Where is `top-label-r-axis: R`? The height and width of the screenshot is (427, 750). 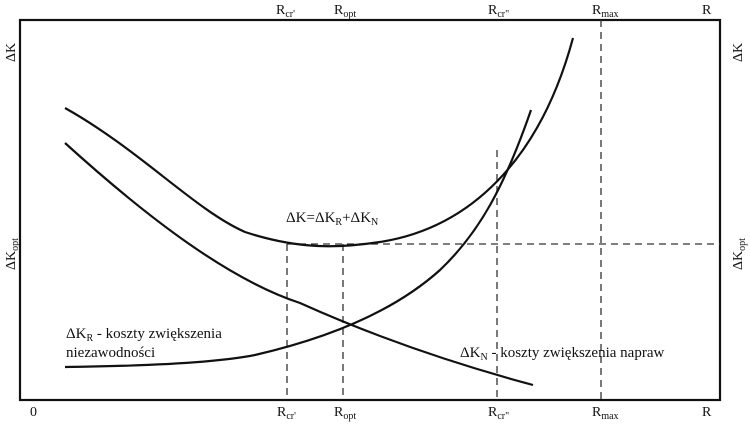
top-label-r-axis: R is located at coordinates (707, 10).